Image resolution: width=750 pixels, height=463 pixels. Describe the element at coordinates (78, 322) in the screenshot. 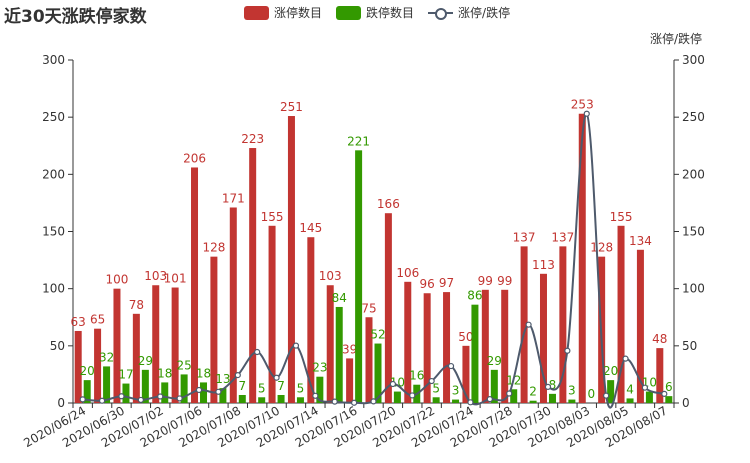

I see `bar-label-limit-up: 63` at that location.